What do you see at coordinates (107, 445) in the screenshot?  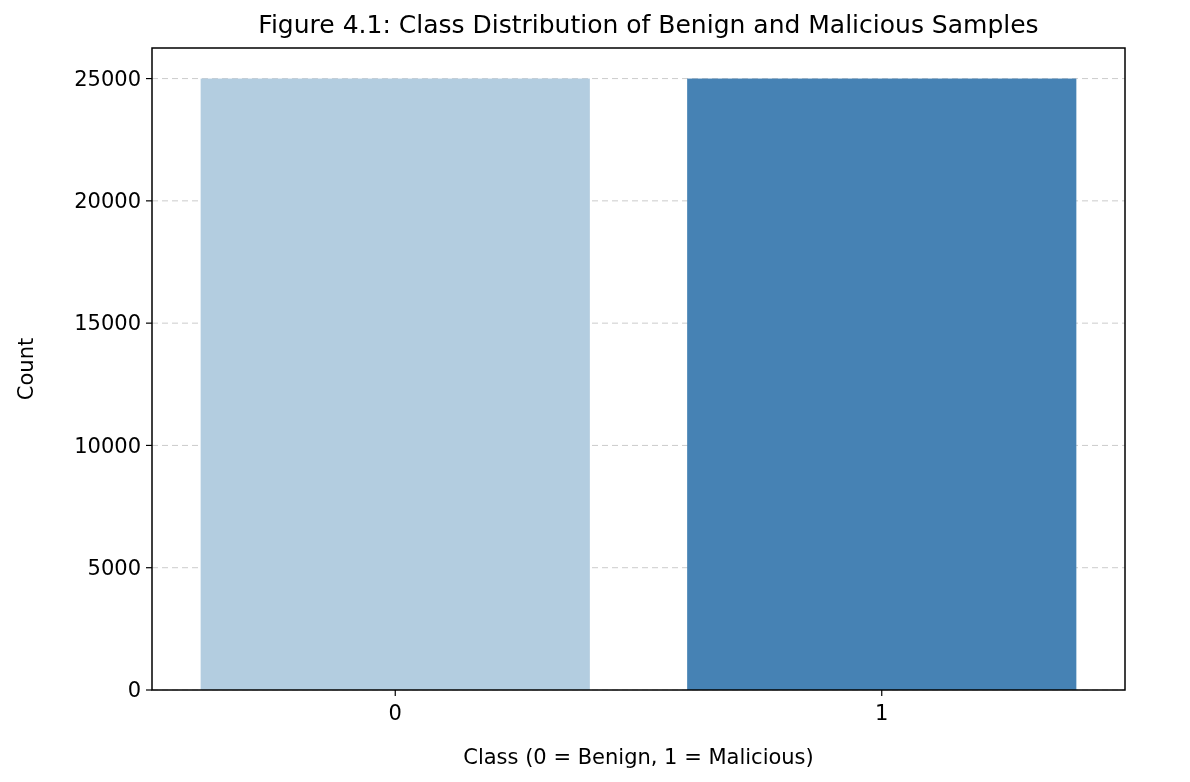 I see `y-tick-label: 10000` at bounding box center [107, 445].